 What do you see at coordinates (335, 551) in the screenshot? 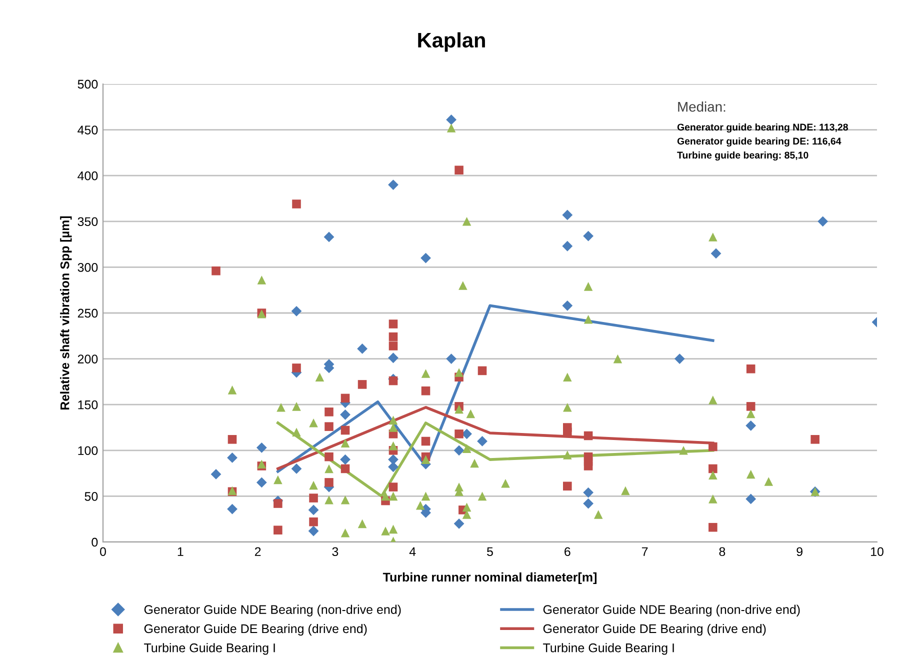
I see `x-tick-label: 3` at bounding box center [335, 551].